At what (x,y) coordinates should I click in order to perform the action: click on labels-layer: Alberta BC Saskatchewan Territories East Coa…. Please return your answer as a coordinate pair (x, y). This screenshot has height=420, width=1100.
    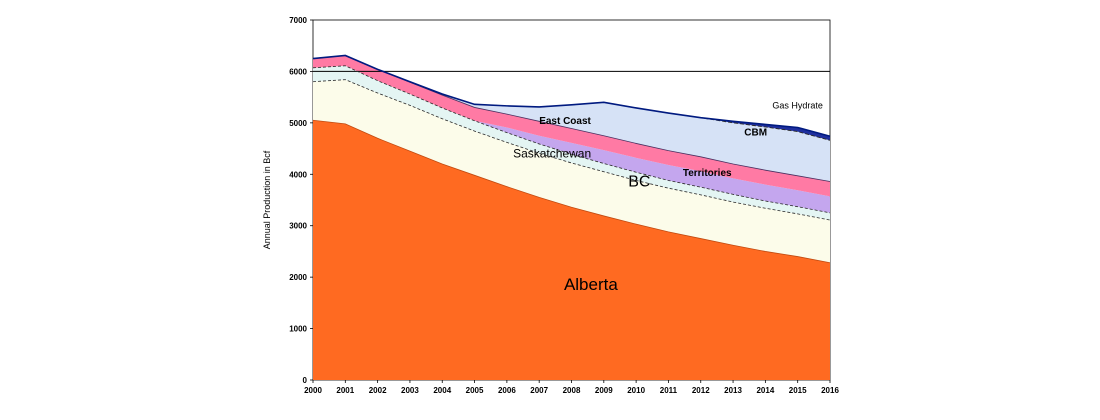
    Looking at the image, I should click on (668, 197).